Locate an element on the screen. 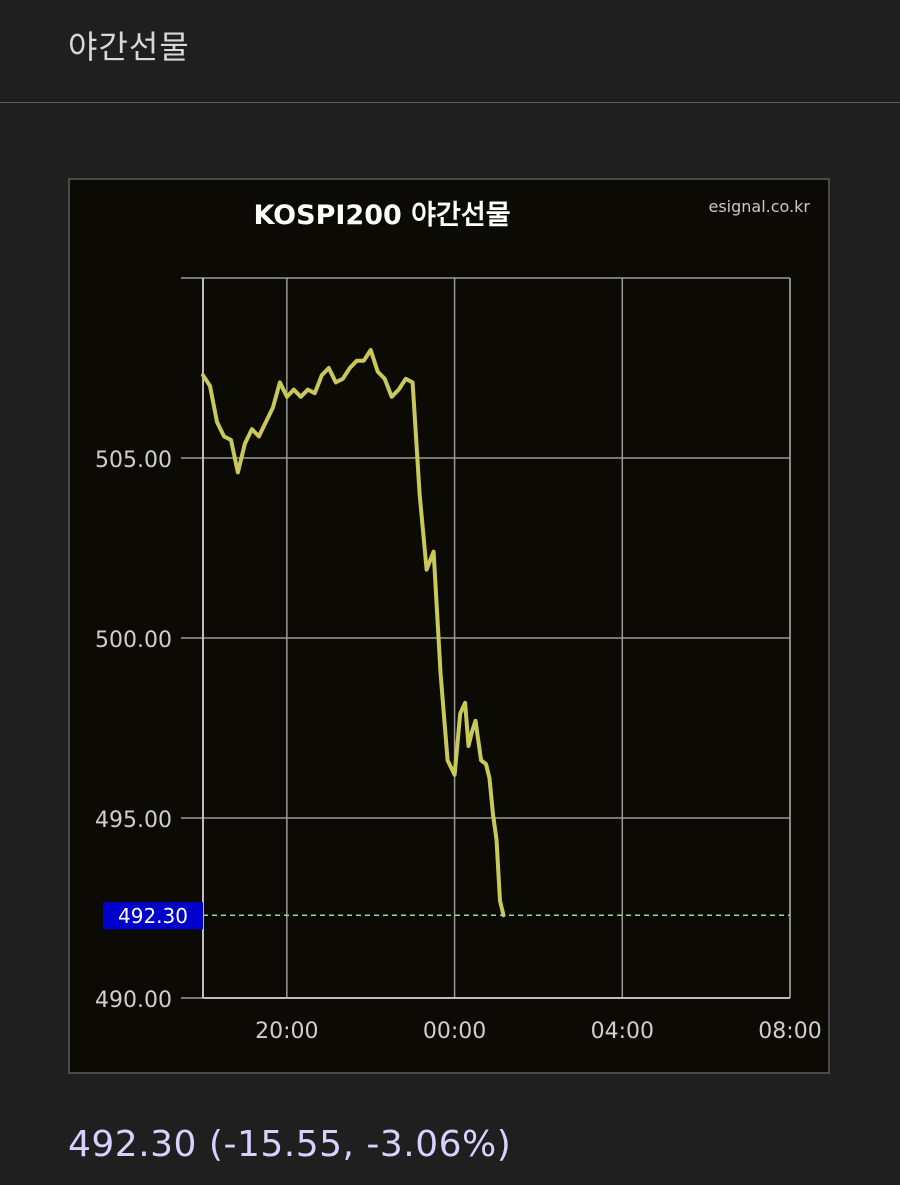 The image size is (900, 1185). x-tick-label: 20:00 is located at coordinates (286, 1031).